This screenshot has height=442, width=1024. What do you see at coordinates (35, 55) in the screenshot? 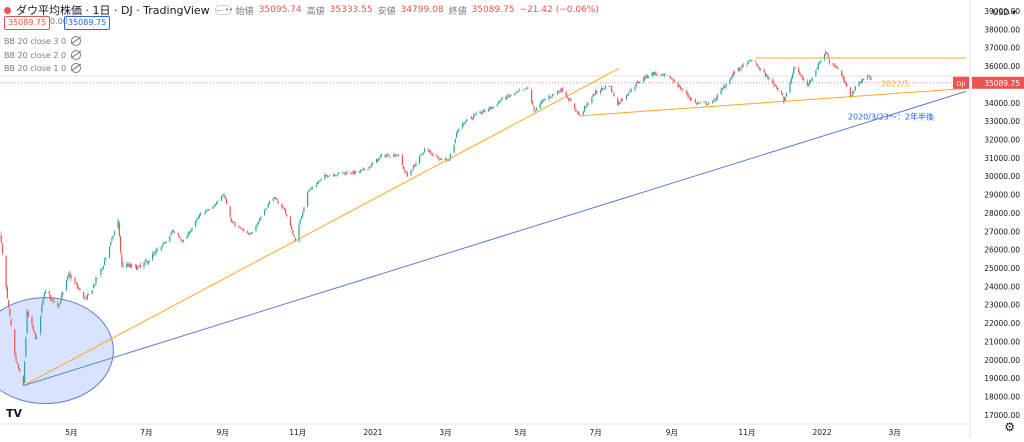
I see `indicator-label: BB 20 close 2 0` at bounding box center [35, 55].